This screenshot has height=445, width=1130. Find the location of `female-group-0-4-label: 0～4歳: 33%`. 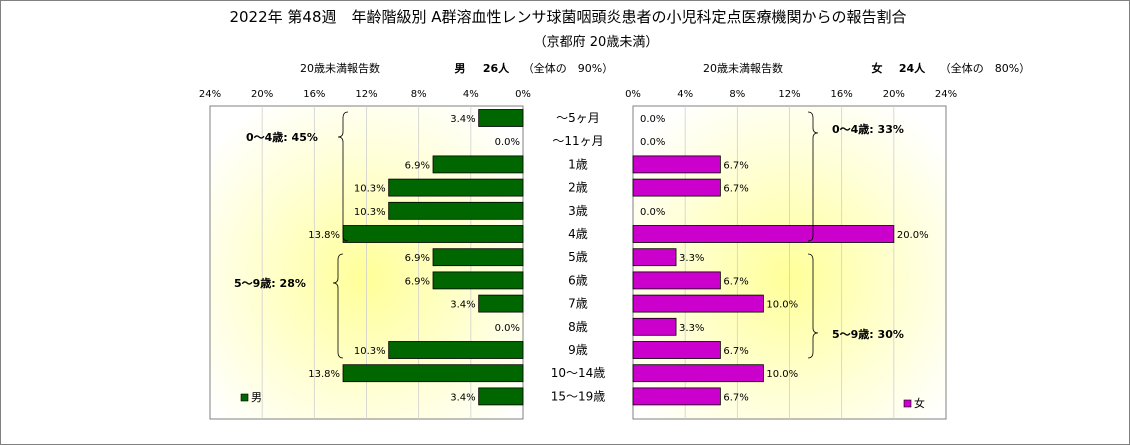

female-group-0-4-label: 0～4歳: 33% is located at coordinates (868, 129).